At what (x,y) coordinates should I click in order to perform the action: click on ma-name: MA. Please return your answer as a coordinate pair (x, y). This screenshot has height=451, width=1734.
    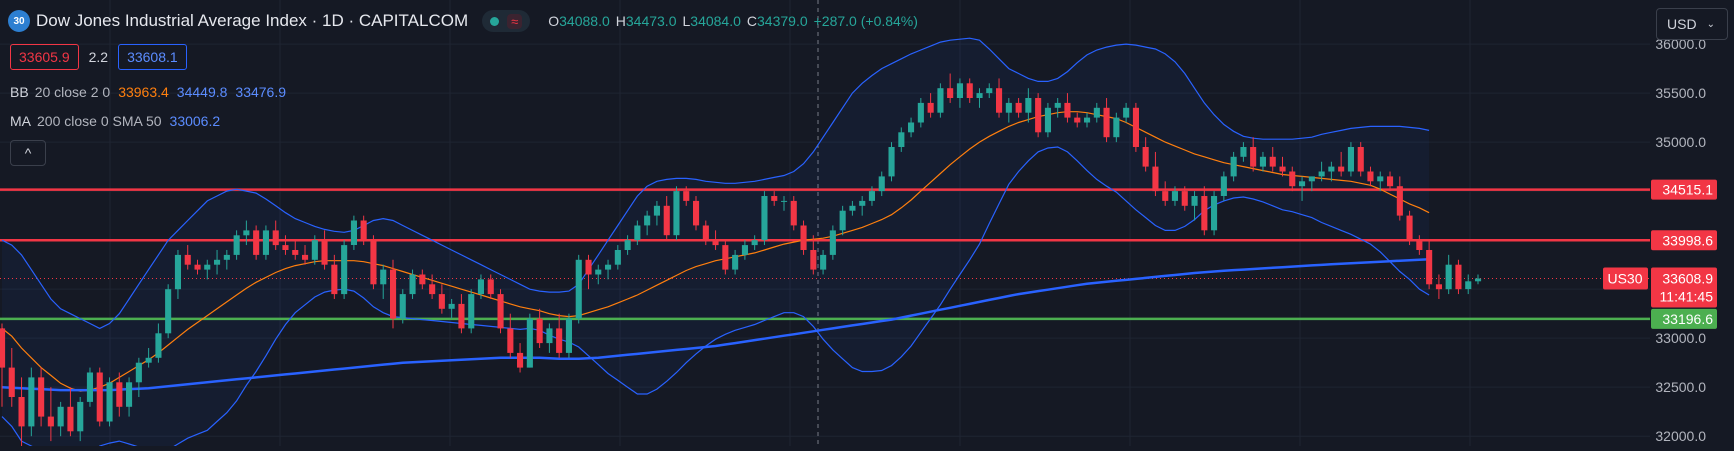
    Looking at the image, I should click on (20, 121).